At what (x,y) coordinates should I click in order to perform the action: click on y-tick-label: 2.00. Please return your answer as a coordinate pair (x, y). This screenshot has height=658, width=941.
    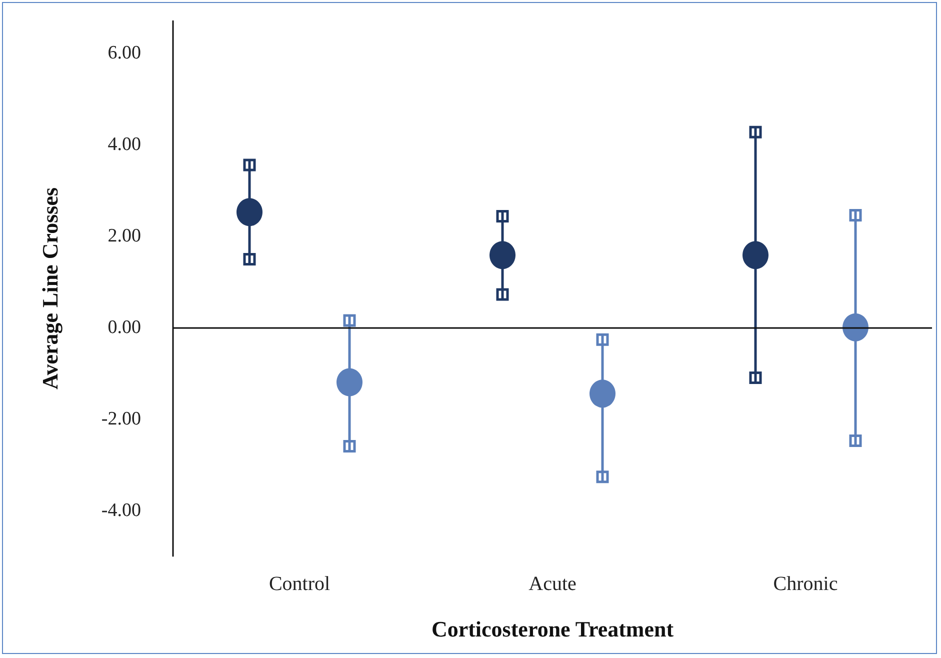
    Looking at the image, I should click on (124, 235).